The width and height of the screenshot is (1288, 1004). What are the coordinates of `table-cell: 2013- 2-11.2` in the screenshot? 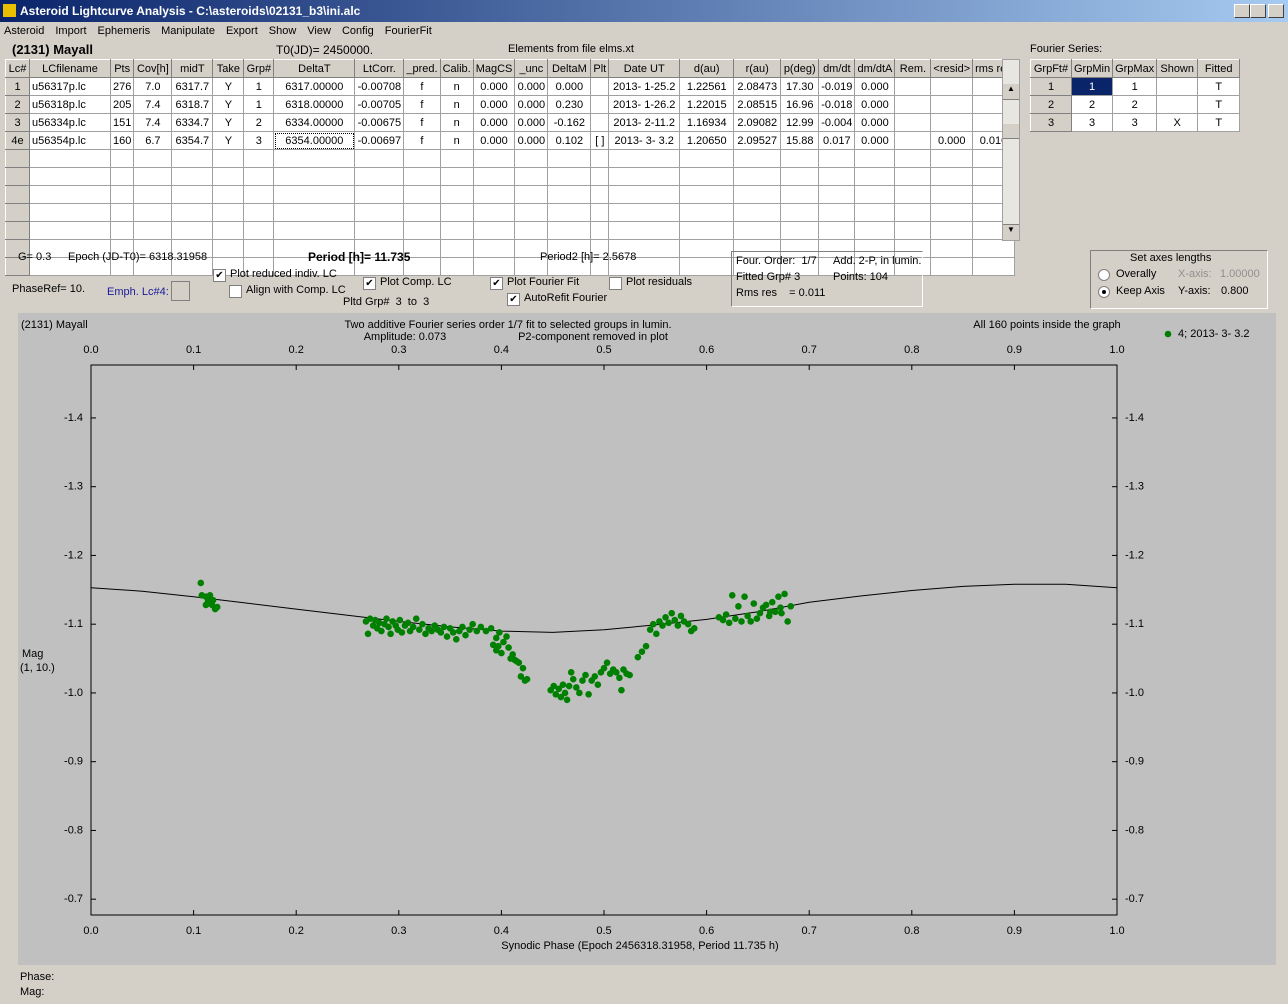 It's located at (644, 122).